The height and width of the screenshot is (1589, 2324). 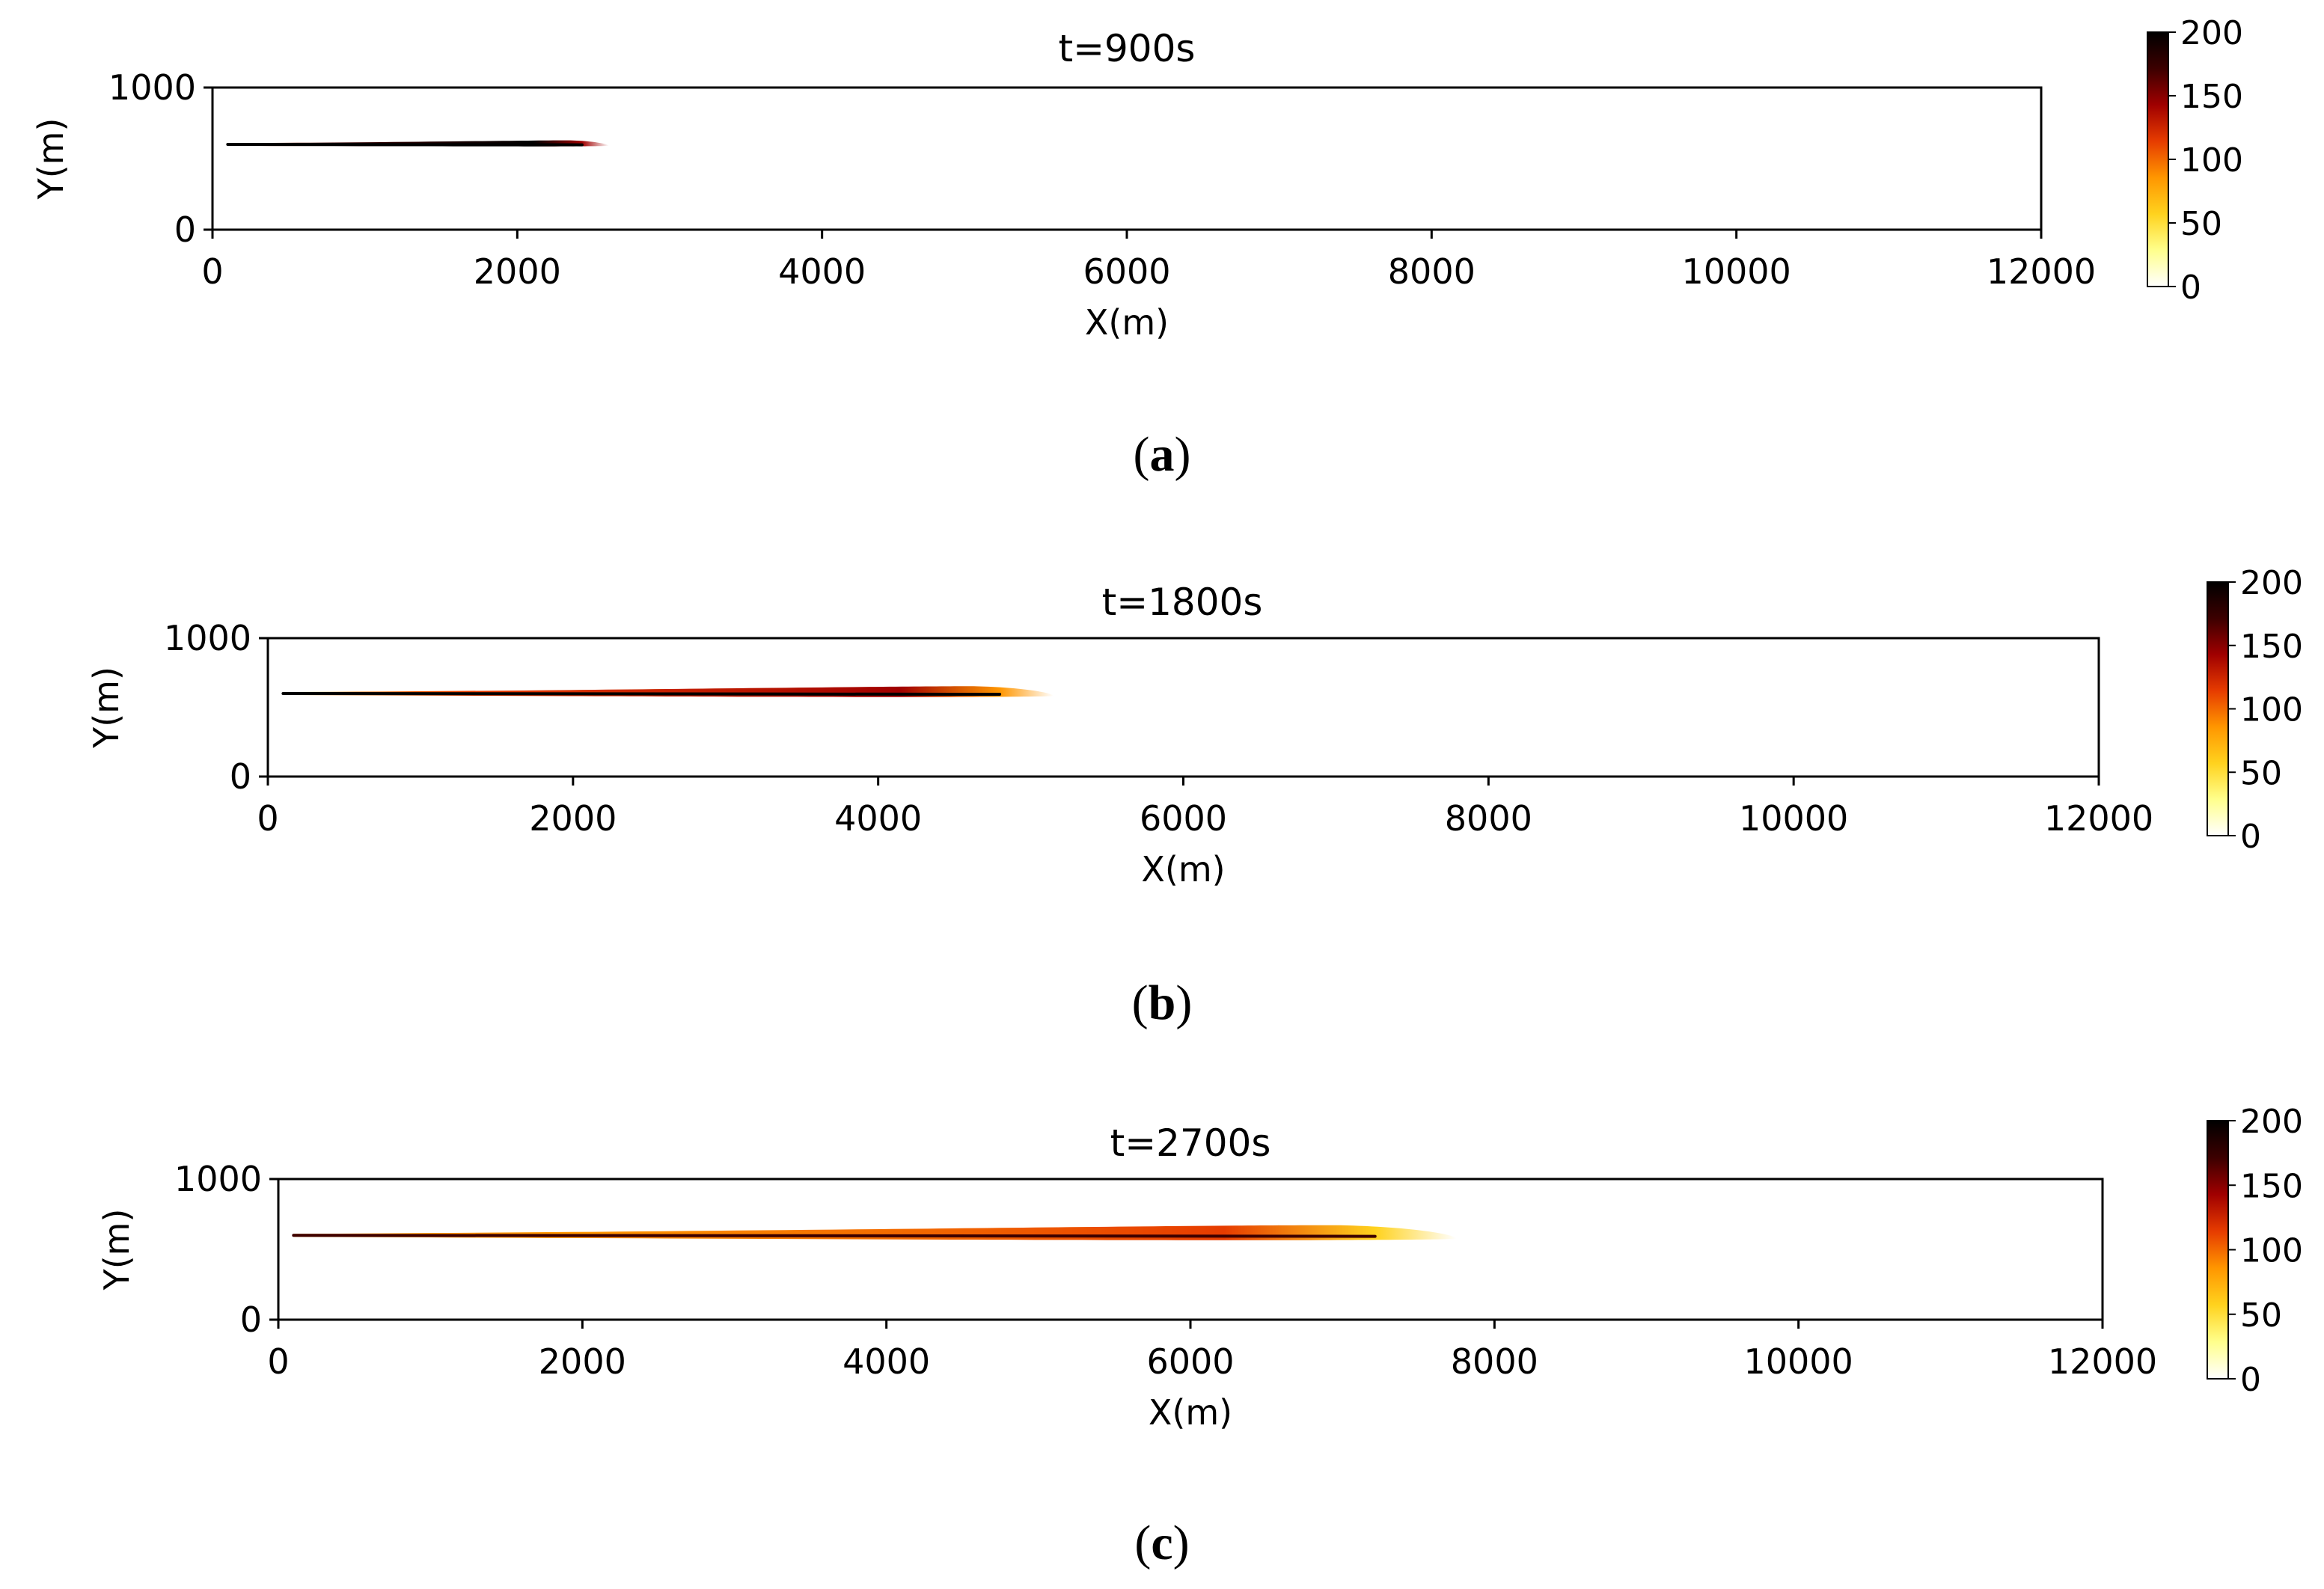 I want to click on plume-concentration, so click(x=875, y=1233).